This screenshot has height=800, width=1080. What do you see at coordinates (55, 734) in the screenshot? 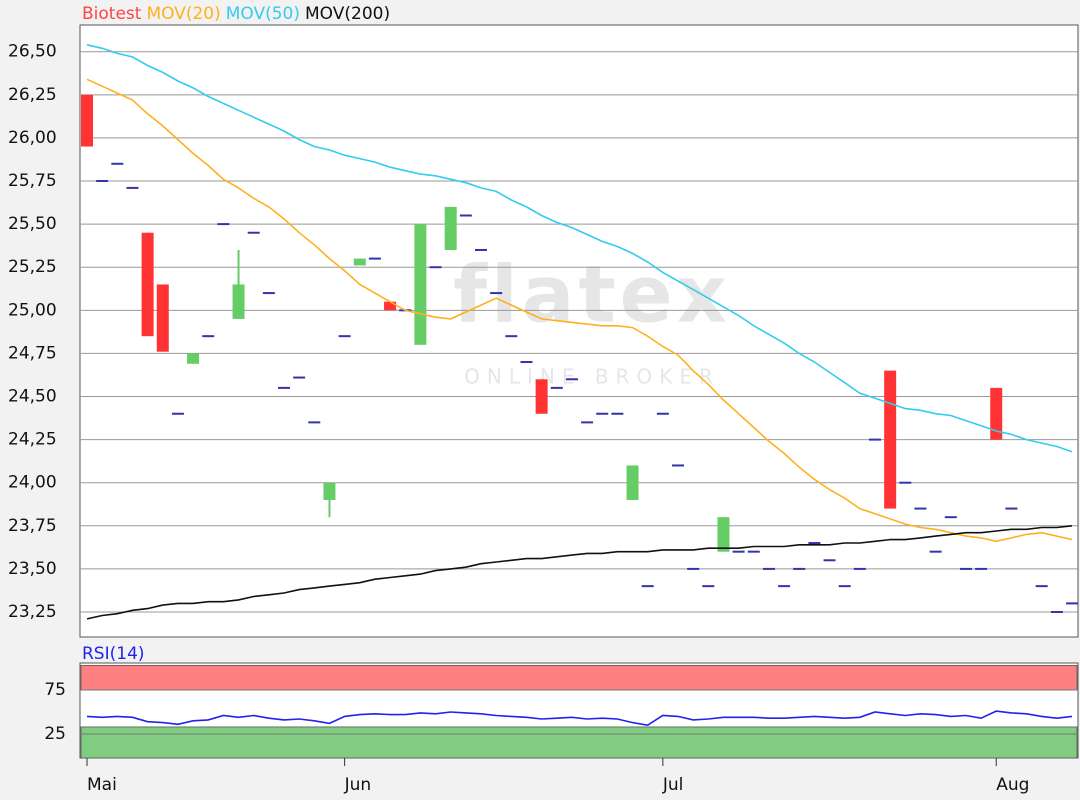
I see `rsi-tick-label: 25` at bounding box center [55, 734].